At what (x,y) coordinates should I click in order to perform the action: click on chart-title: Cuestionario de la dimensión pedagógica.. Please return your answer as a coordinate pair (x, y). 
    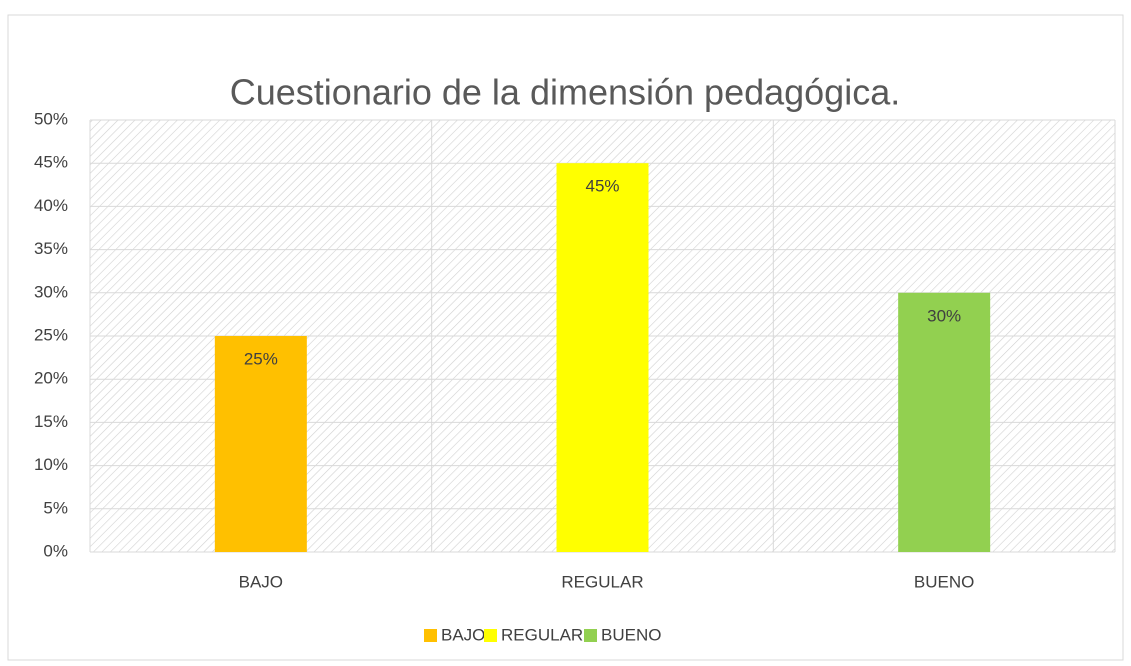
    Looking at the image, I should click on (565, 92).